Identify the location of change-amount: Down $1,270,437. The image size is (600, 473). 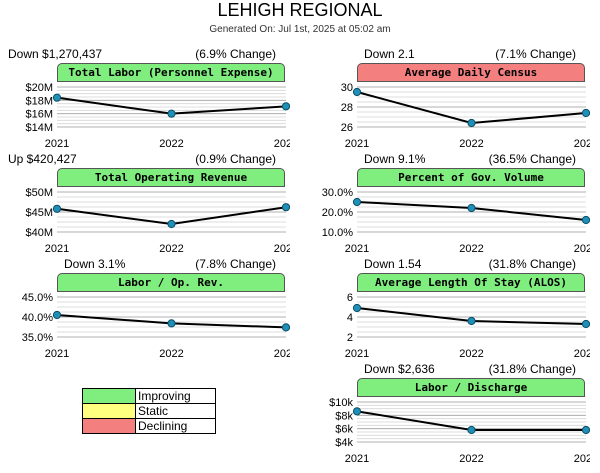
(55, 54).